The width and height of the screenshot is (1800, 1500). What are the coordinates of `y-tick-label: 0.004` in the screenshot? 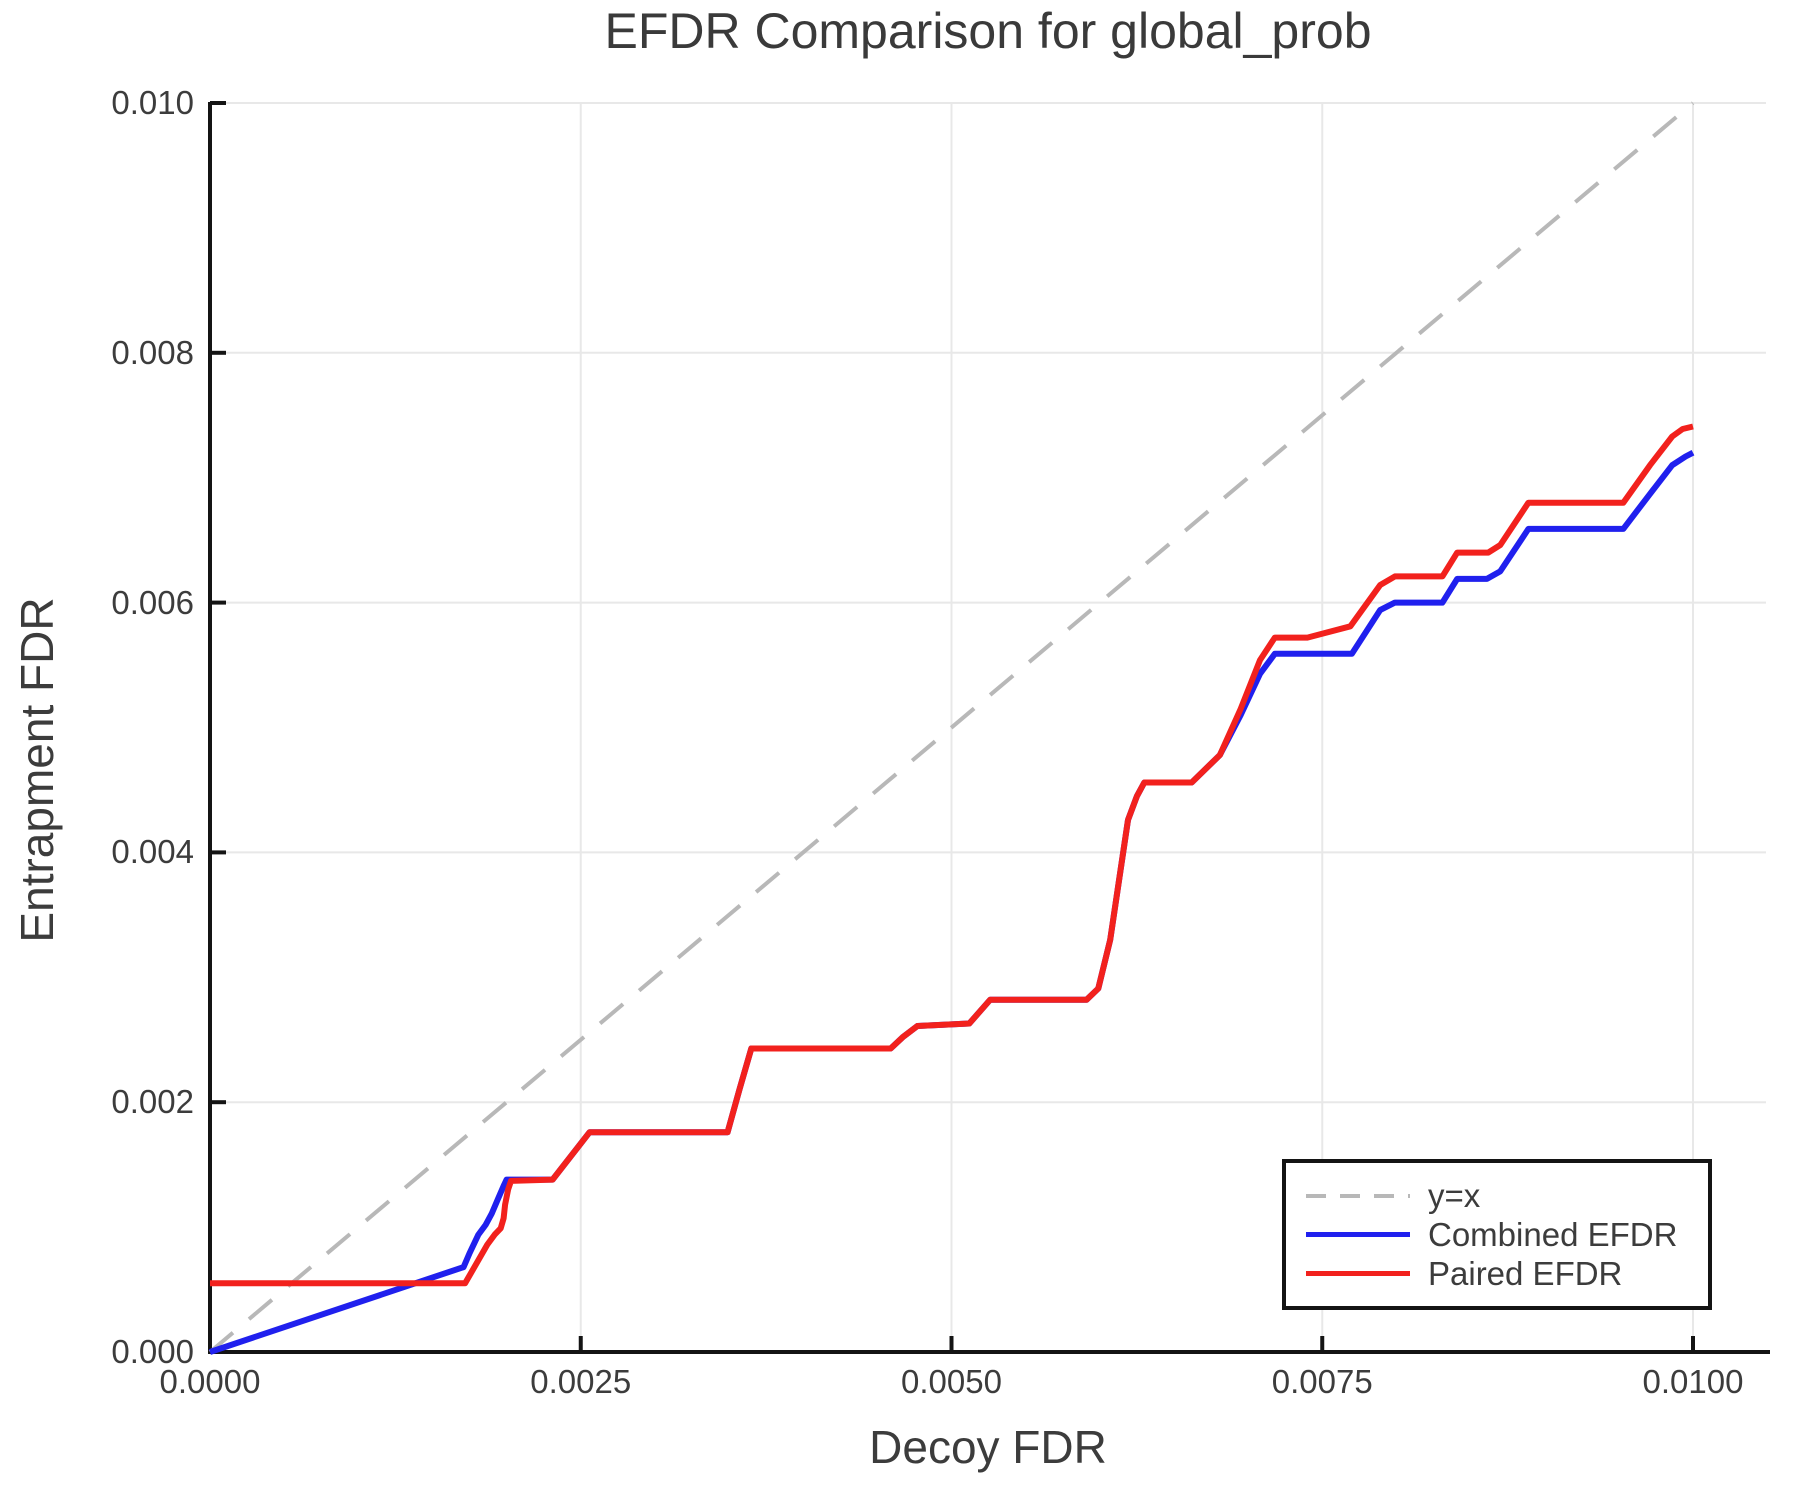 It's located at (152, 852).